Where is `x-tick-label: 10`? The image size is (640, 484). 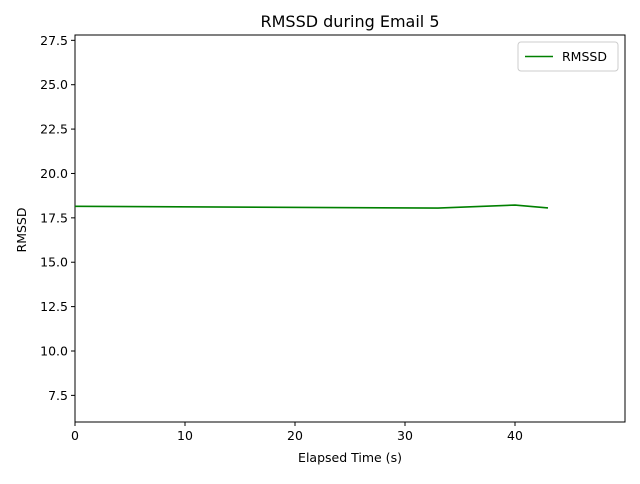 x-tick-label: 10 is located at coordinates (185, 435).